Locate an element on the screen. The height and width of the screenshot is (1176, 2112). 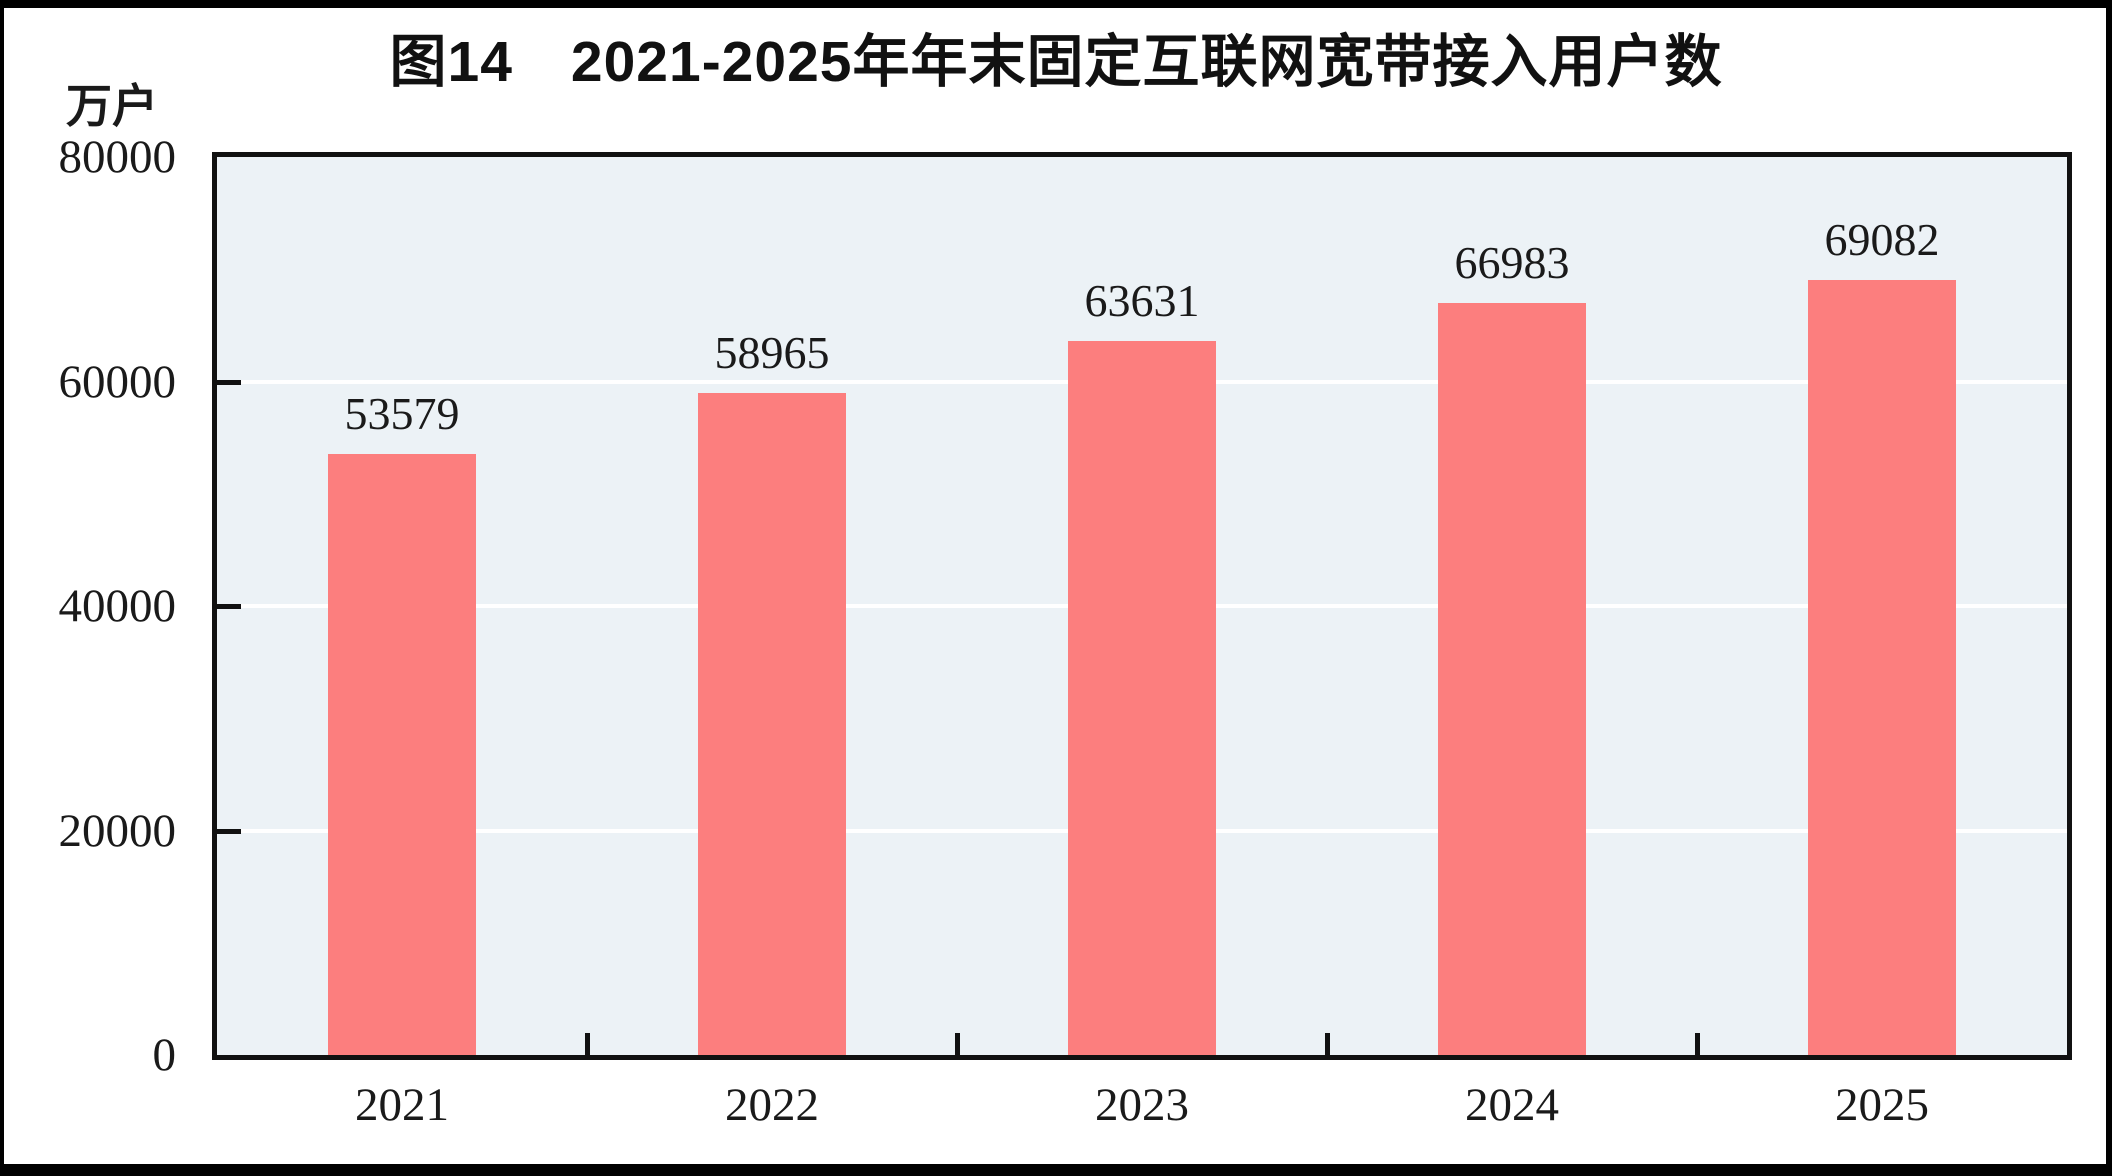
x-axis-tick-label: 2021 is located at coordinates (402, 1105).